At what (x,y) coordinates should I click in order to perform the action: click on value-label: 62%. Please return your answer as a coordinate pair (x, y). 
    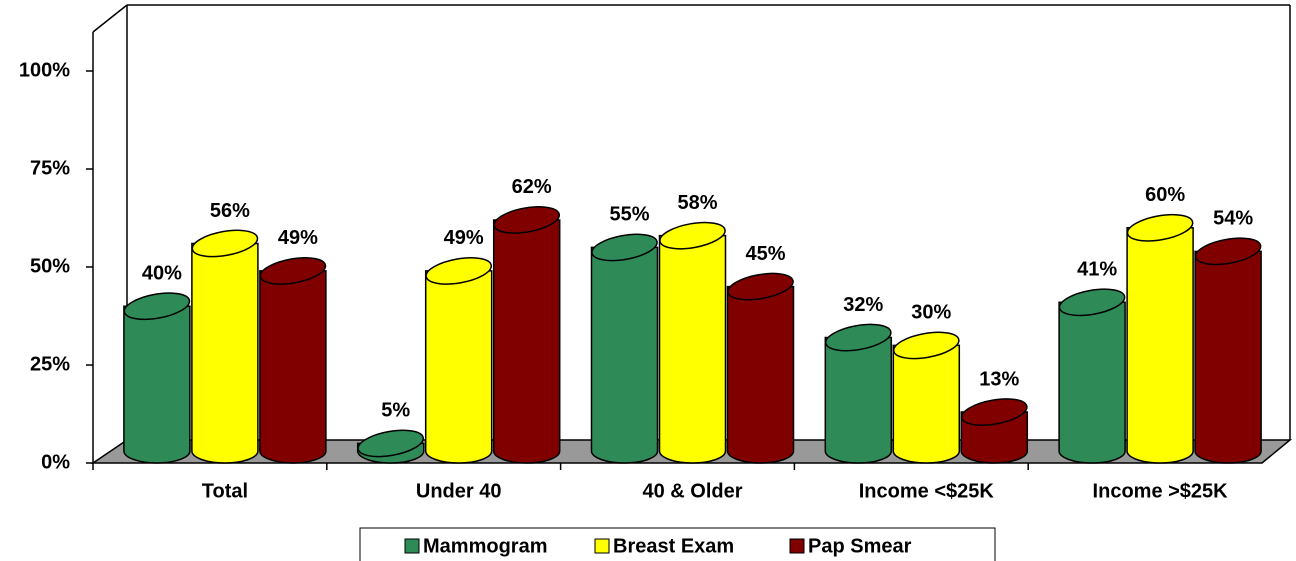
    Looking at the image, I should click on (532, 187).